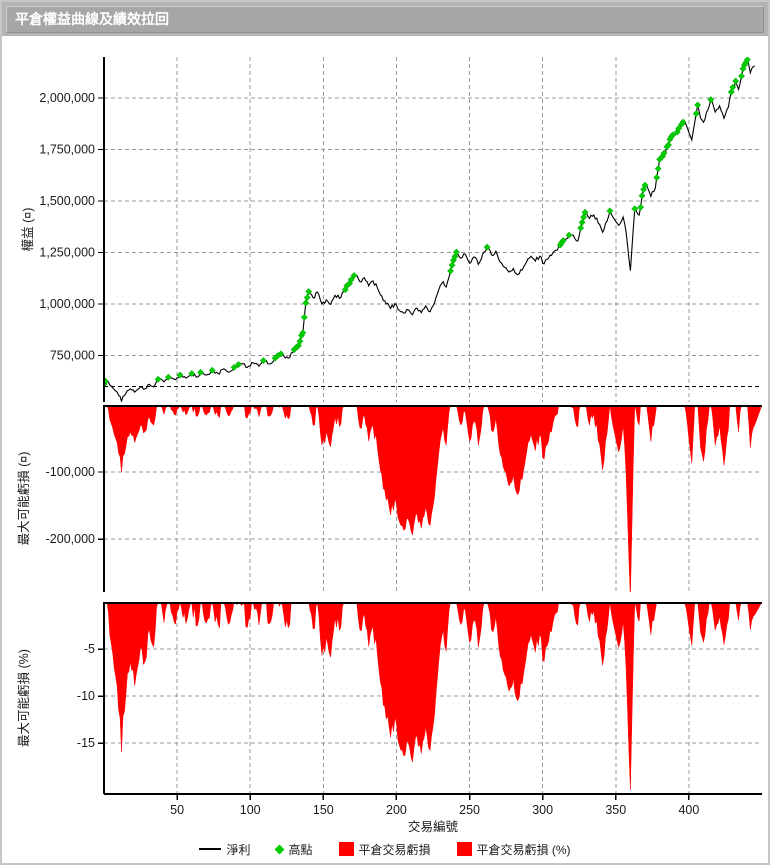 The width and height of the screenshot is (770, 865). I want to click on chart-legend: 淨利 高點 平倉交易虧損 平倉交易虧損 (%), so click(385, 849).